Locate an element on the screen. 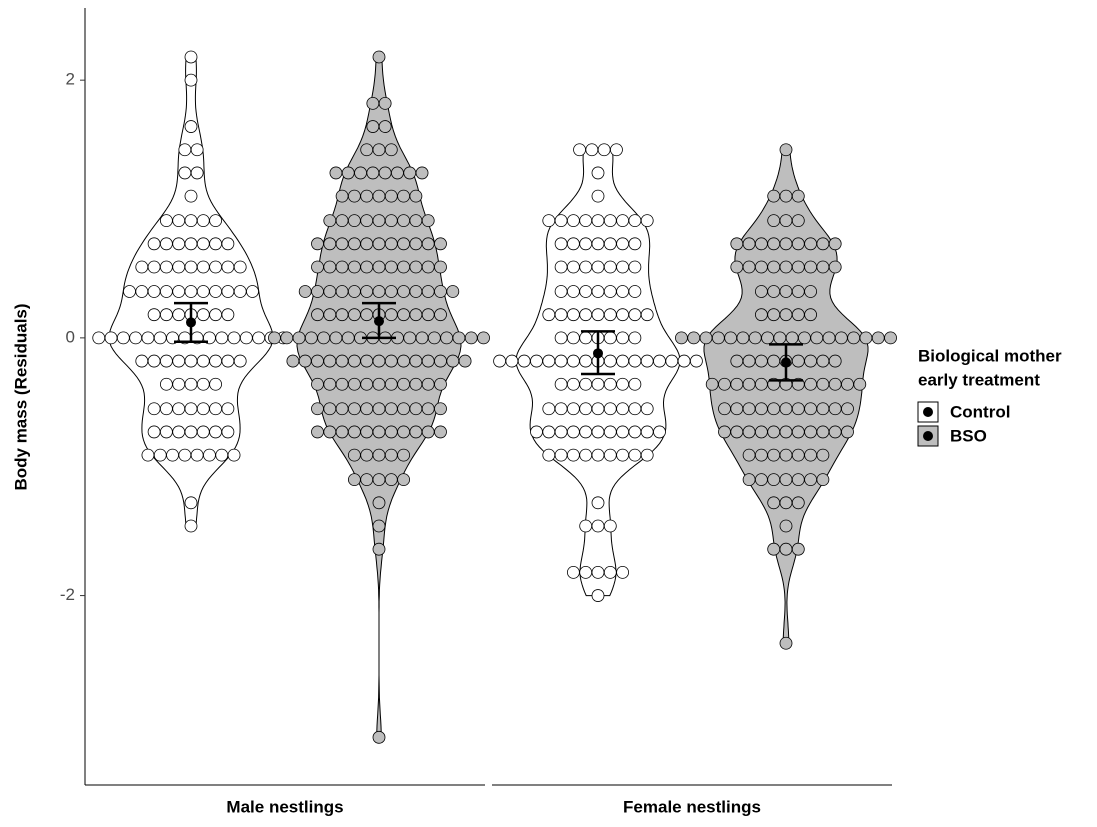 The image size is (1097, 827). legend-title: early treatment is located at coordinates (979, 379).